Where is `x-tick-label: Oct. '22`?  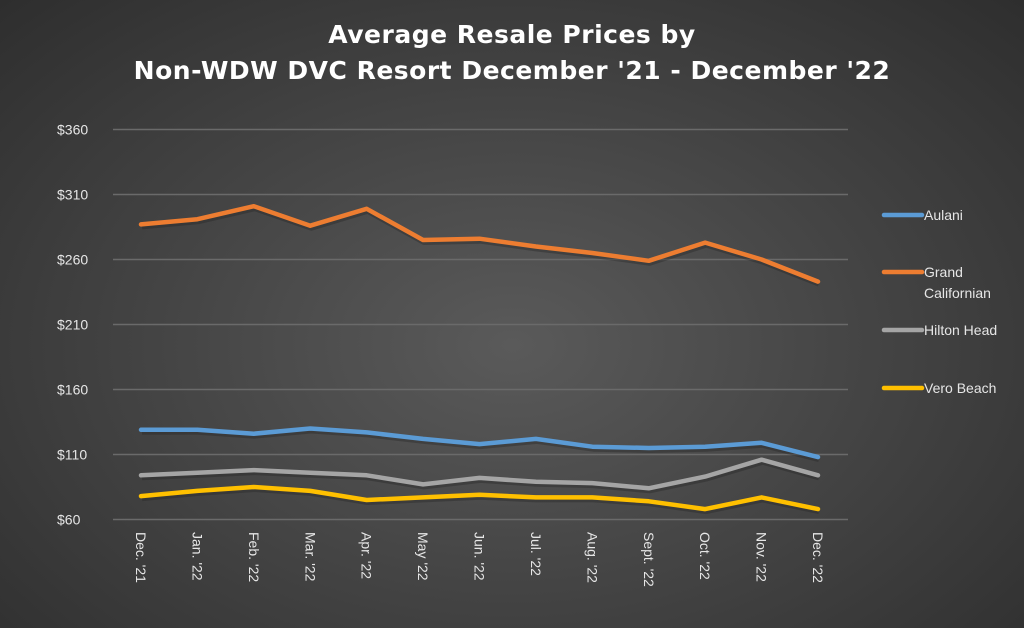 x-tick-label: Oct. '22 is located at coordinates (705, 556).